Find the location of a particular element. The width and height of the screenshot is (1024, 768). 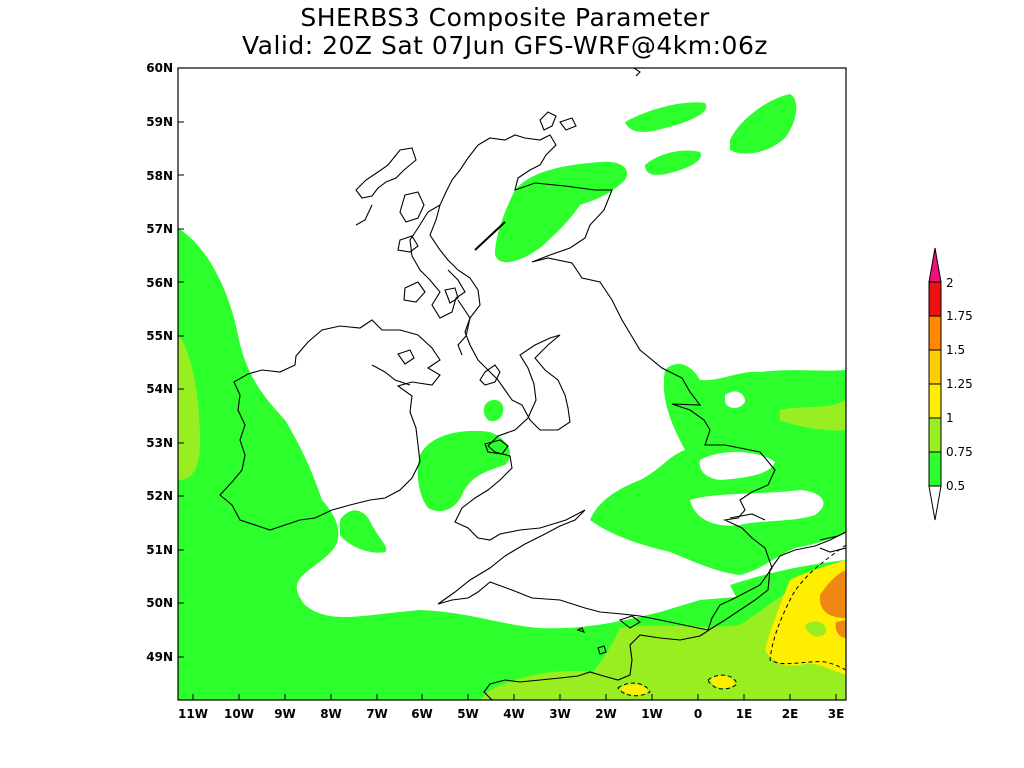

lon-label: 2E is located at coordinates (790, 714).